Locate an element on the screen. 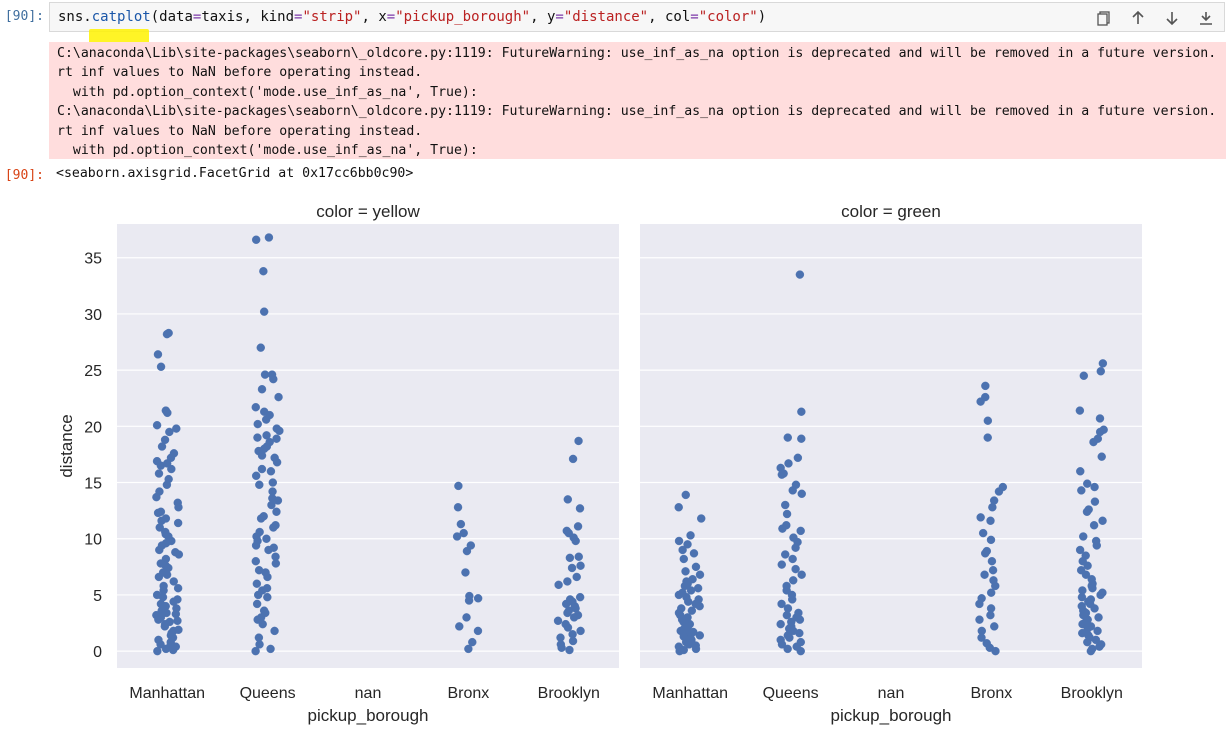 The height and width of the screenshot is (742, 1226). copy-icon is located at coordinates (1104, 18).